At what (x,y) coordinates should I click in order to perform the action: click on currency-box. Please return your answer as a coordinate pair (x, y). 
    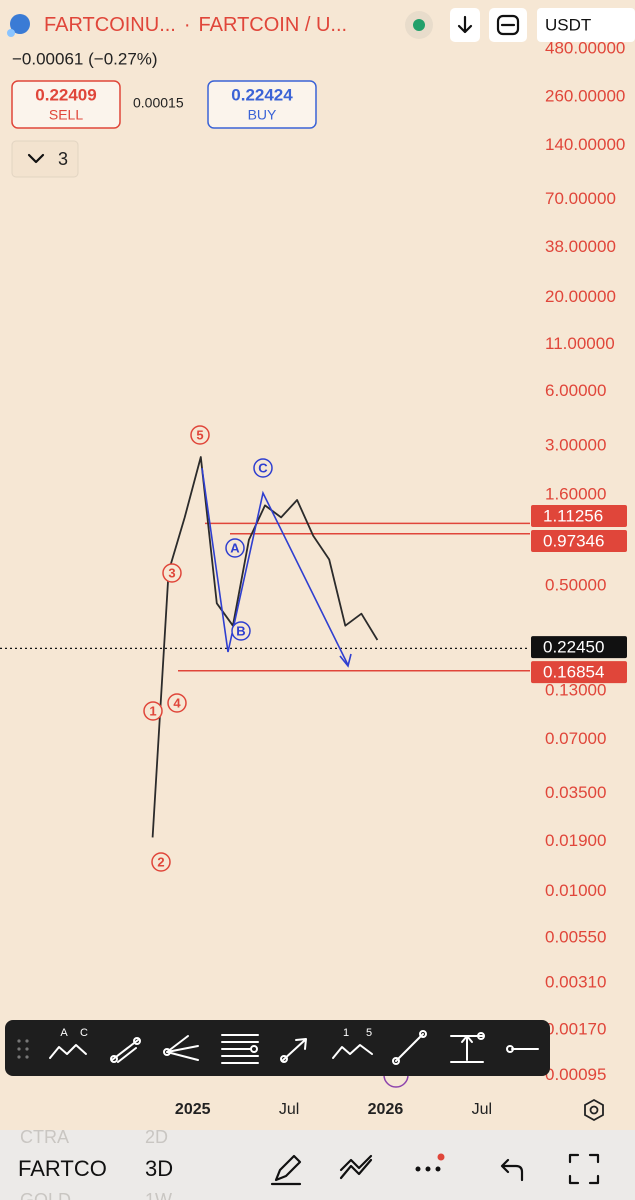
    Looking at the image, I should click on (586, 25).